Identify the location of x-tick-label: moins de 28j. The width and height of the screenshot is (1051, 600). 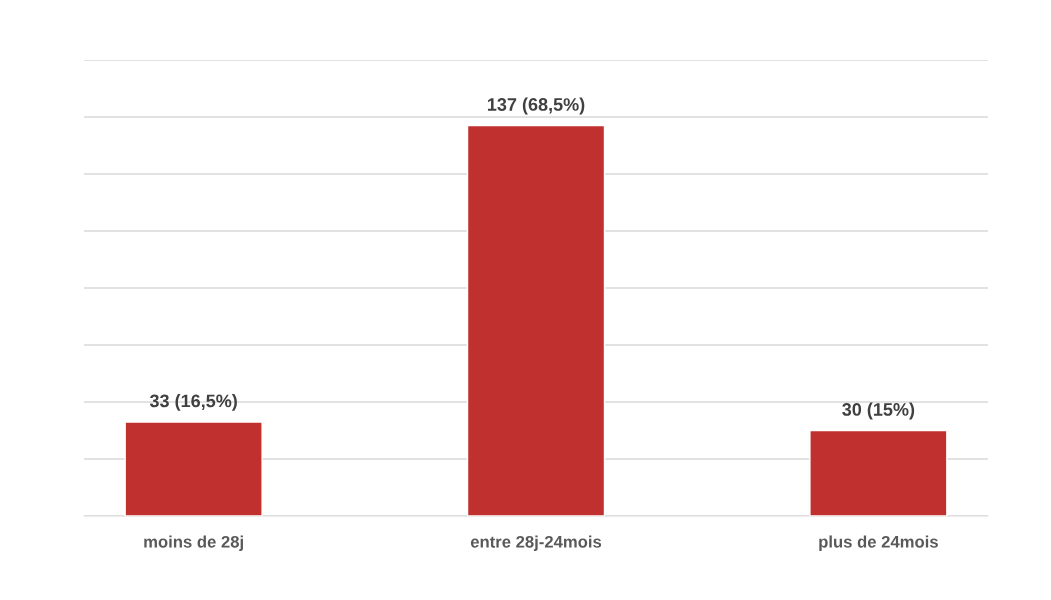
(193, 543).